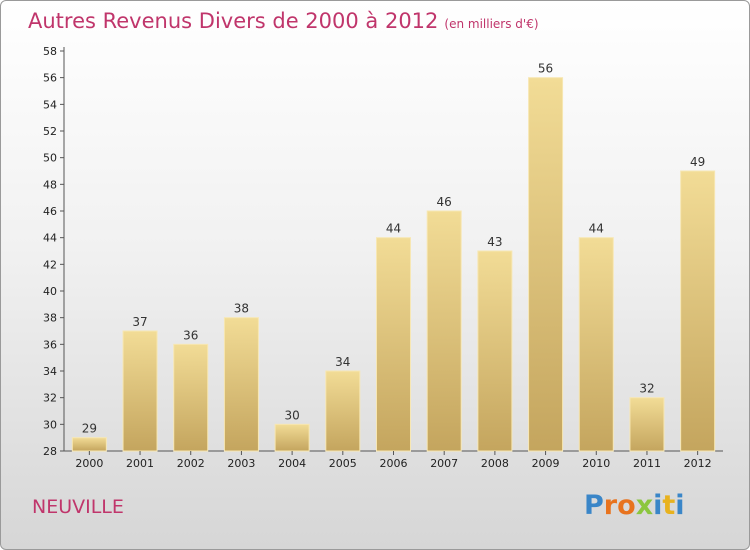 Image resolution: width=750 pixels, height=550 pixels. I want to click on x-tick-label: 2010, so click(596, 463).